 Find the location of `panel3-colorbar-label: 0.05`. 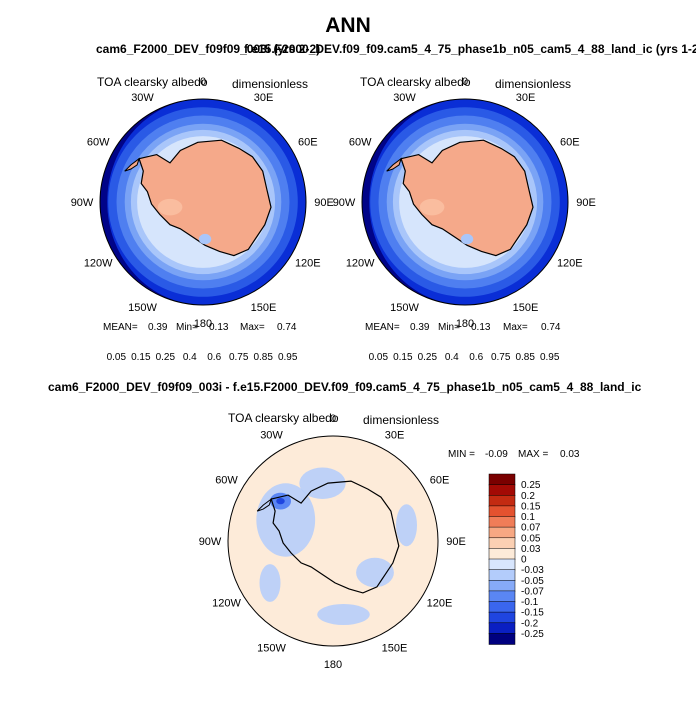

panel3-colorbar-label: 0.05 is located at coordinates (531, 538).